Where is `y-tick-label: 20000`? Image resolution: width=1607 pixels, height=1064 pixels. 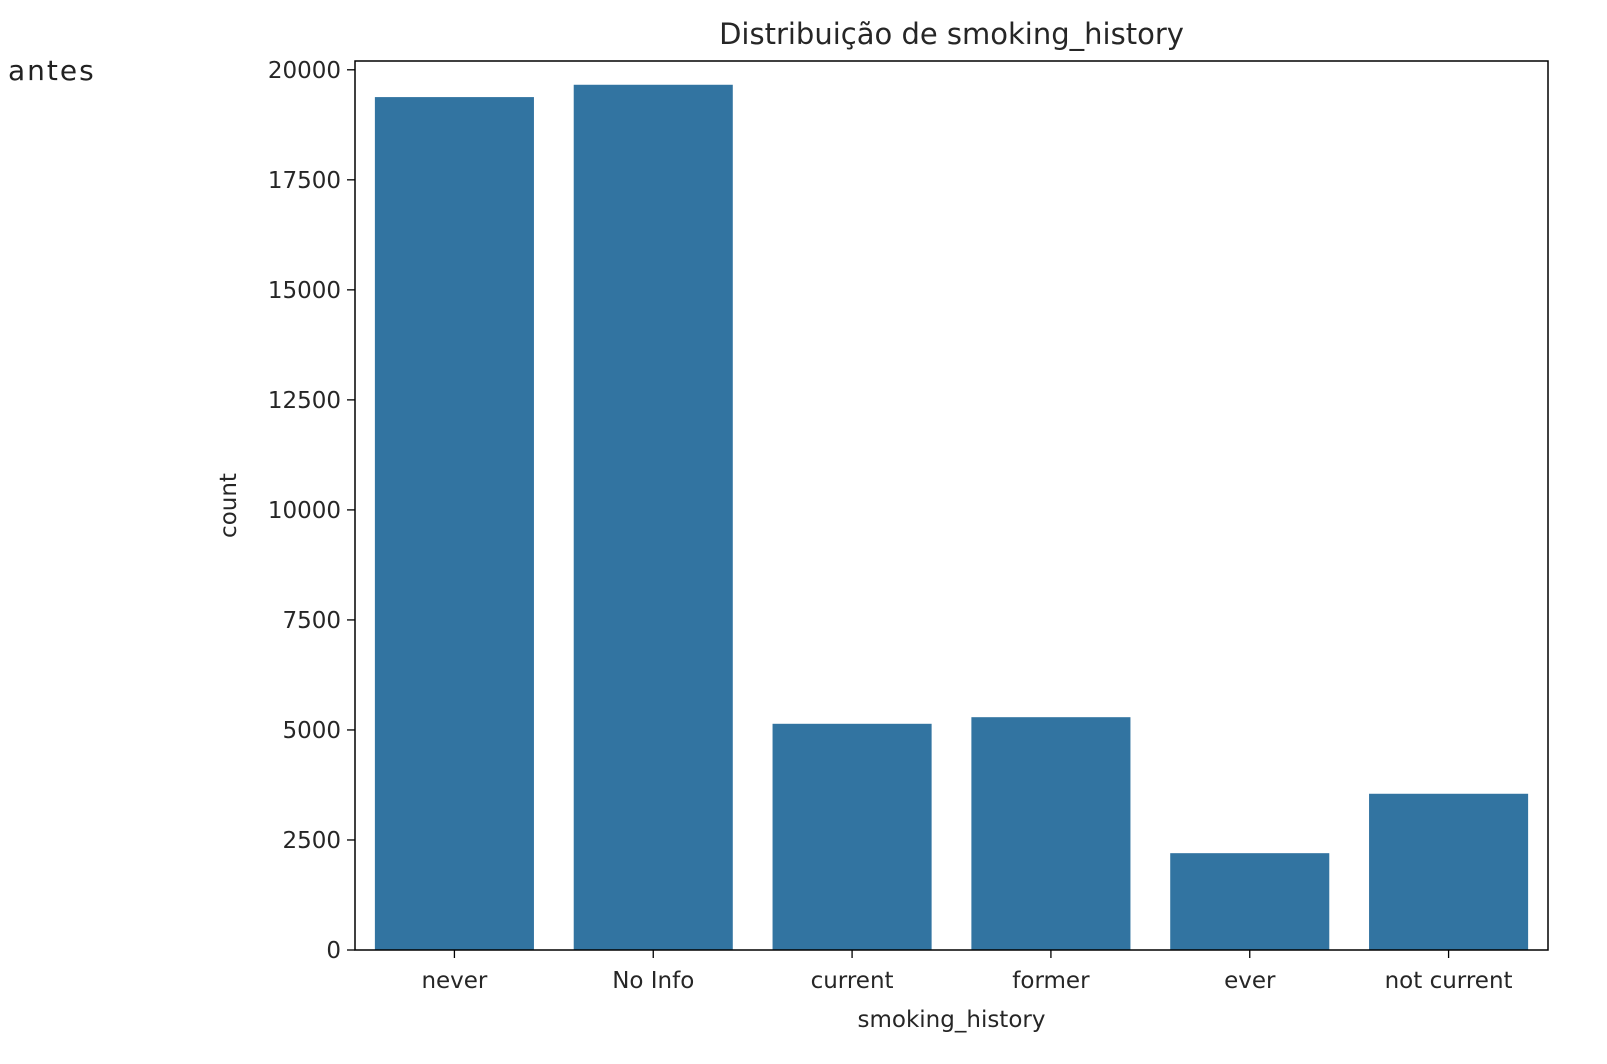
y-tick-label: 20000 is located at coordinates (304, 71).